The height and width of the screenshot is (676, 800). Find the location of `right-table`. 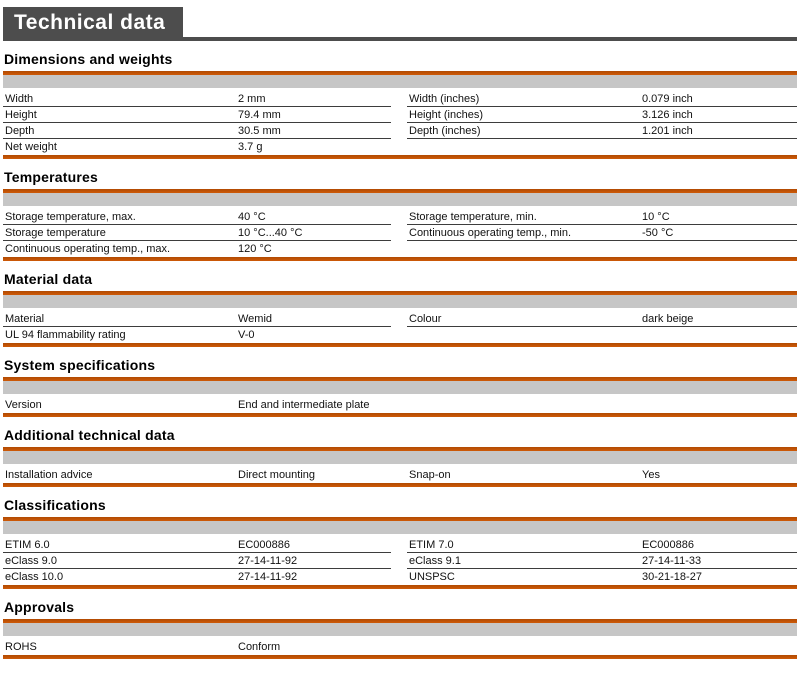

right-table is located at coordinates (602, 405).